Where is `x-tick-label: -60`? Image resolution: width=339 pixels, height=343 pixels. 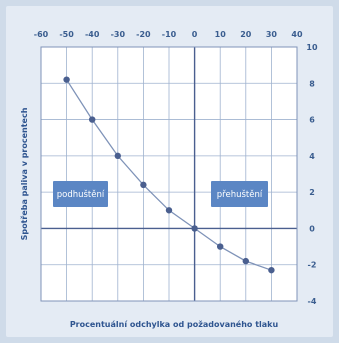
x-tick-label: -60 is located at coordinates (41, 34).